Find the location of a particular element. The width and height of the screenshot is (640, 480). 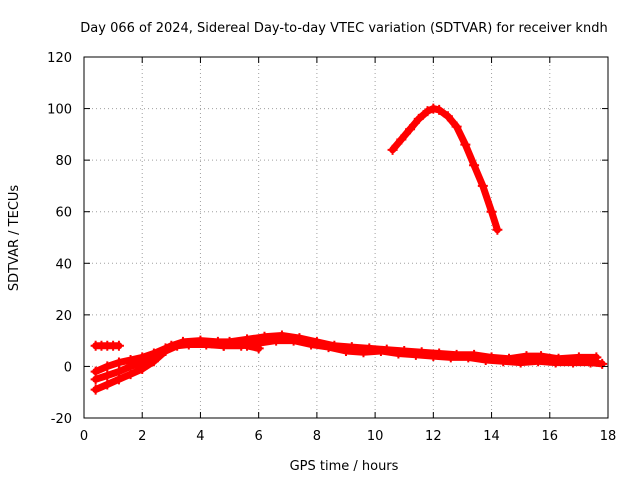

y-tick-label: 0 is located at coordinates (68, 367).